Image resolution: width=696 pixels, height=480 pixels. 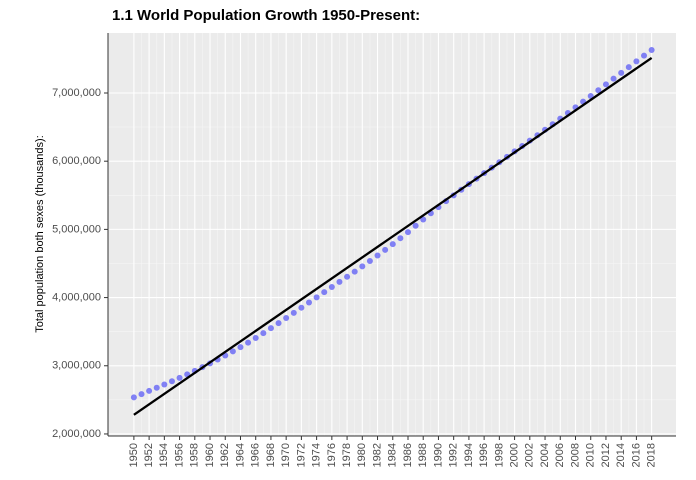 I want to click on x-tick-label: 1958, so click(x=195, y=455).